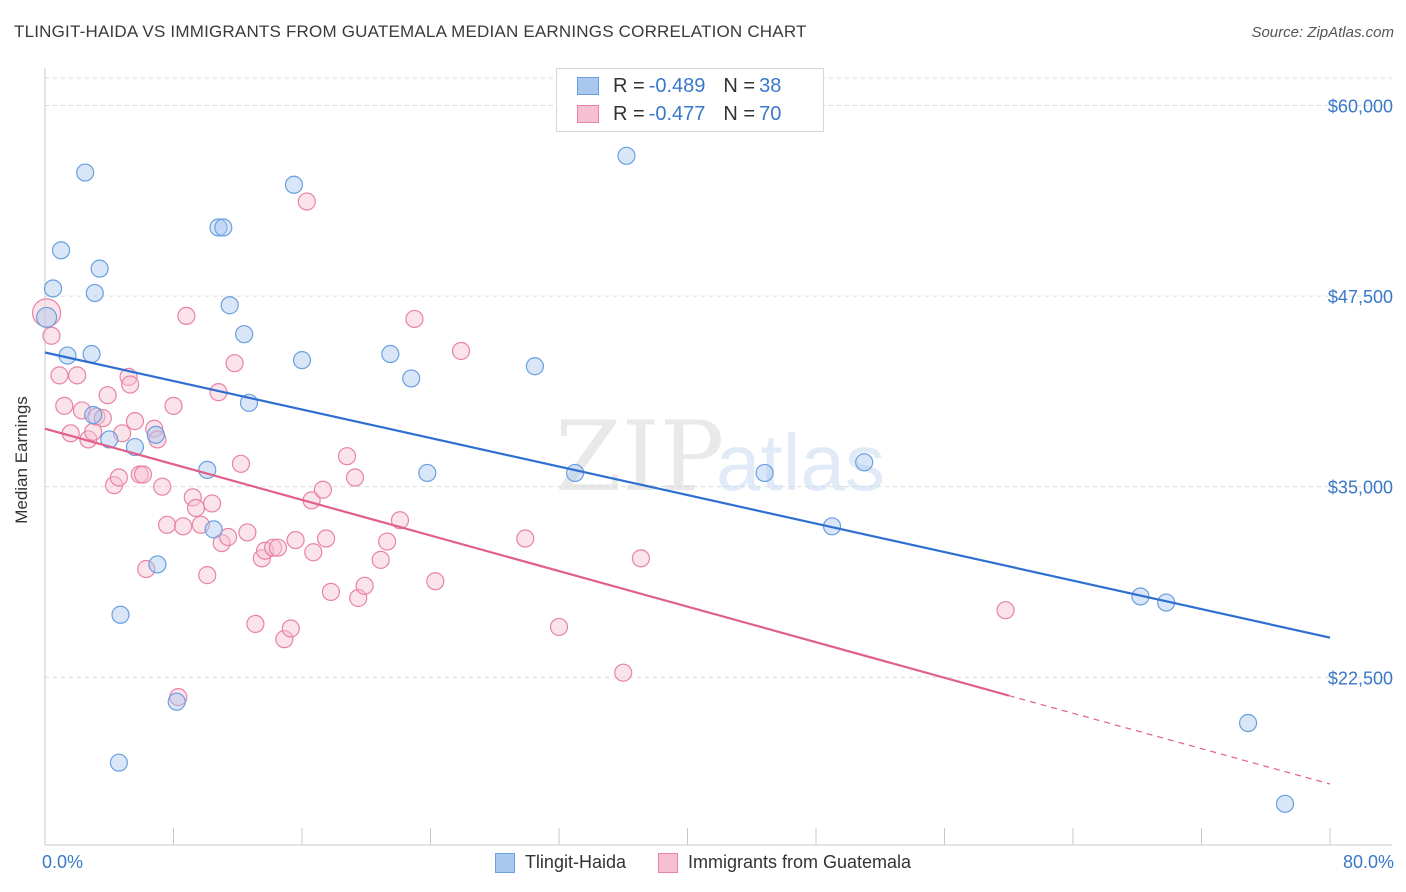 This screenshot has height=892, width=1406. Describe the element at coordinates (1360, 488) in the screenshot. I see `y-tick-label: $35,000` at that location.